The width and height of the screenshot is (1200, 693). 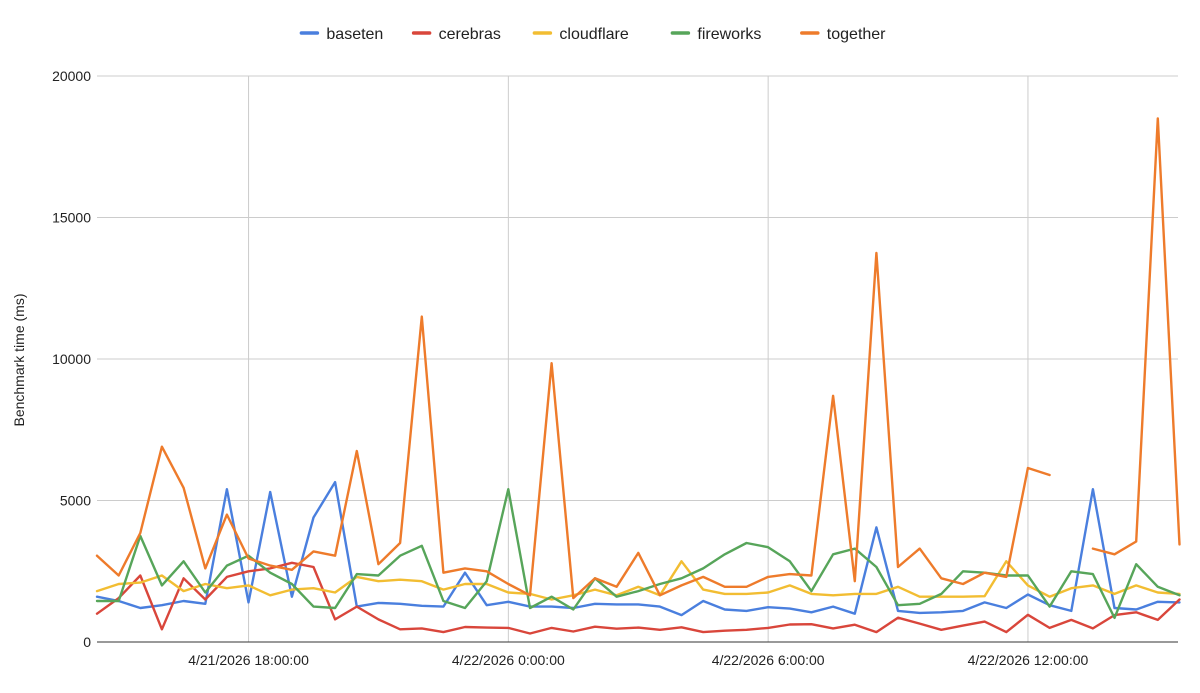 I want to click on y-tick-label: 15000, so click(x=71, y=218).